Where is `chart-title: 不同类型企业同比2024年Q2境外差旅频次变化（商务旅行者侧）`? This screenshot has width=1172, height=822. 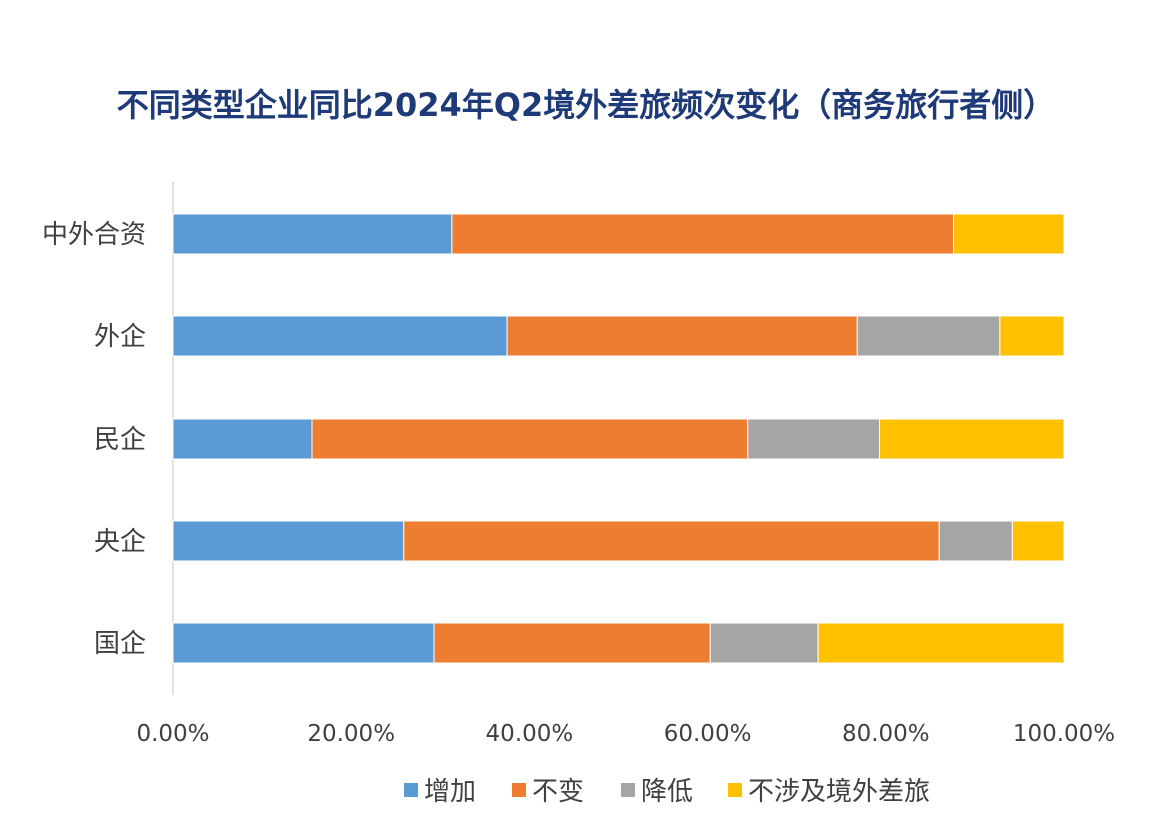
chart-title: 不同类型企业同比2024年Q2境外差旅频次变化（商务旅行者侧） is located at coordinates (586, 105).